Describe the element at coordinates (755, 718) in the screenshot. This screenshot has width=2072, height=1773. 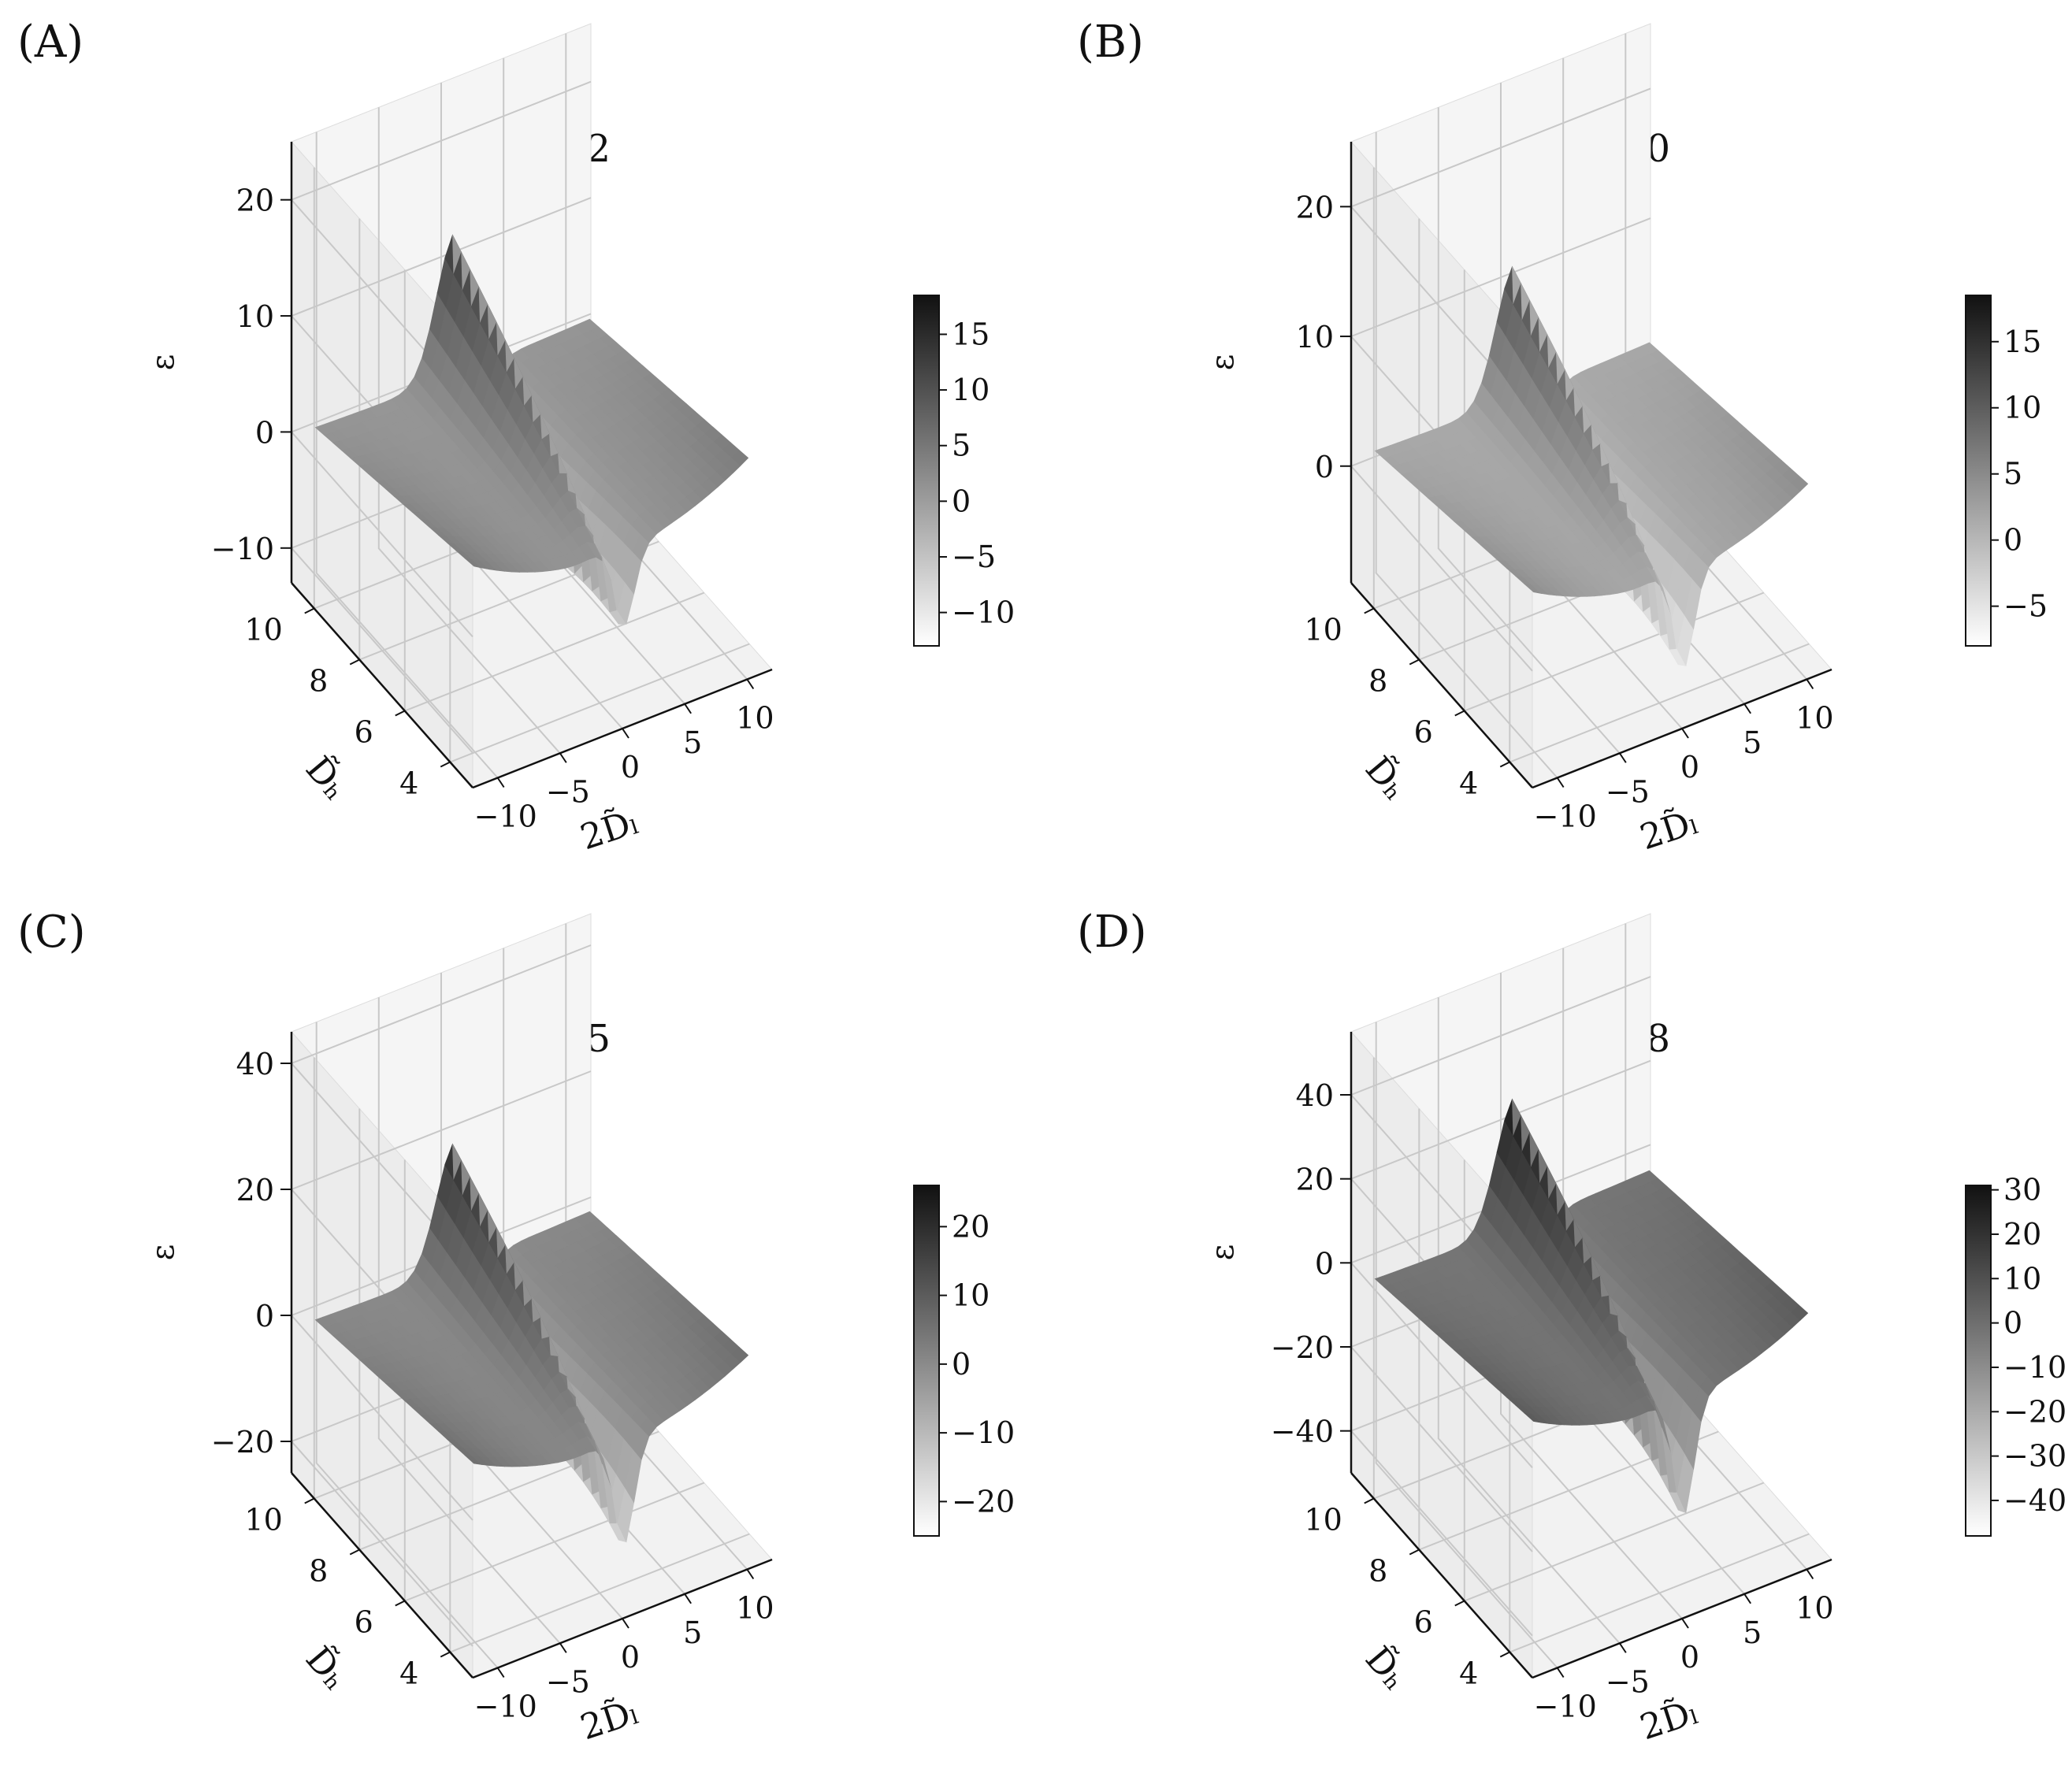
I see `x-tick-label: 10` at that location.